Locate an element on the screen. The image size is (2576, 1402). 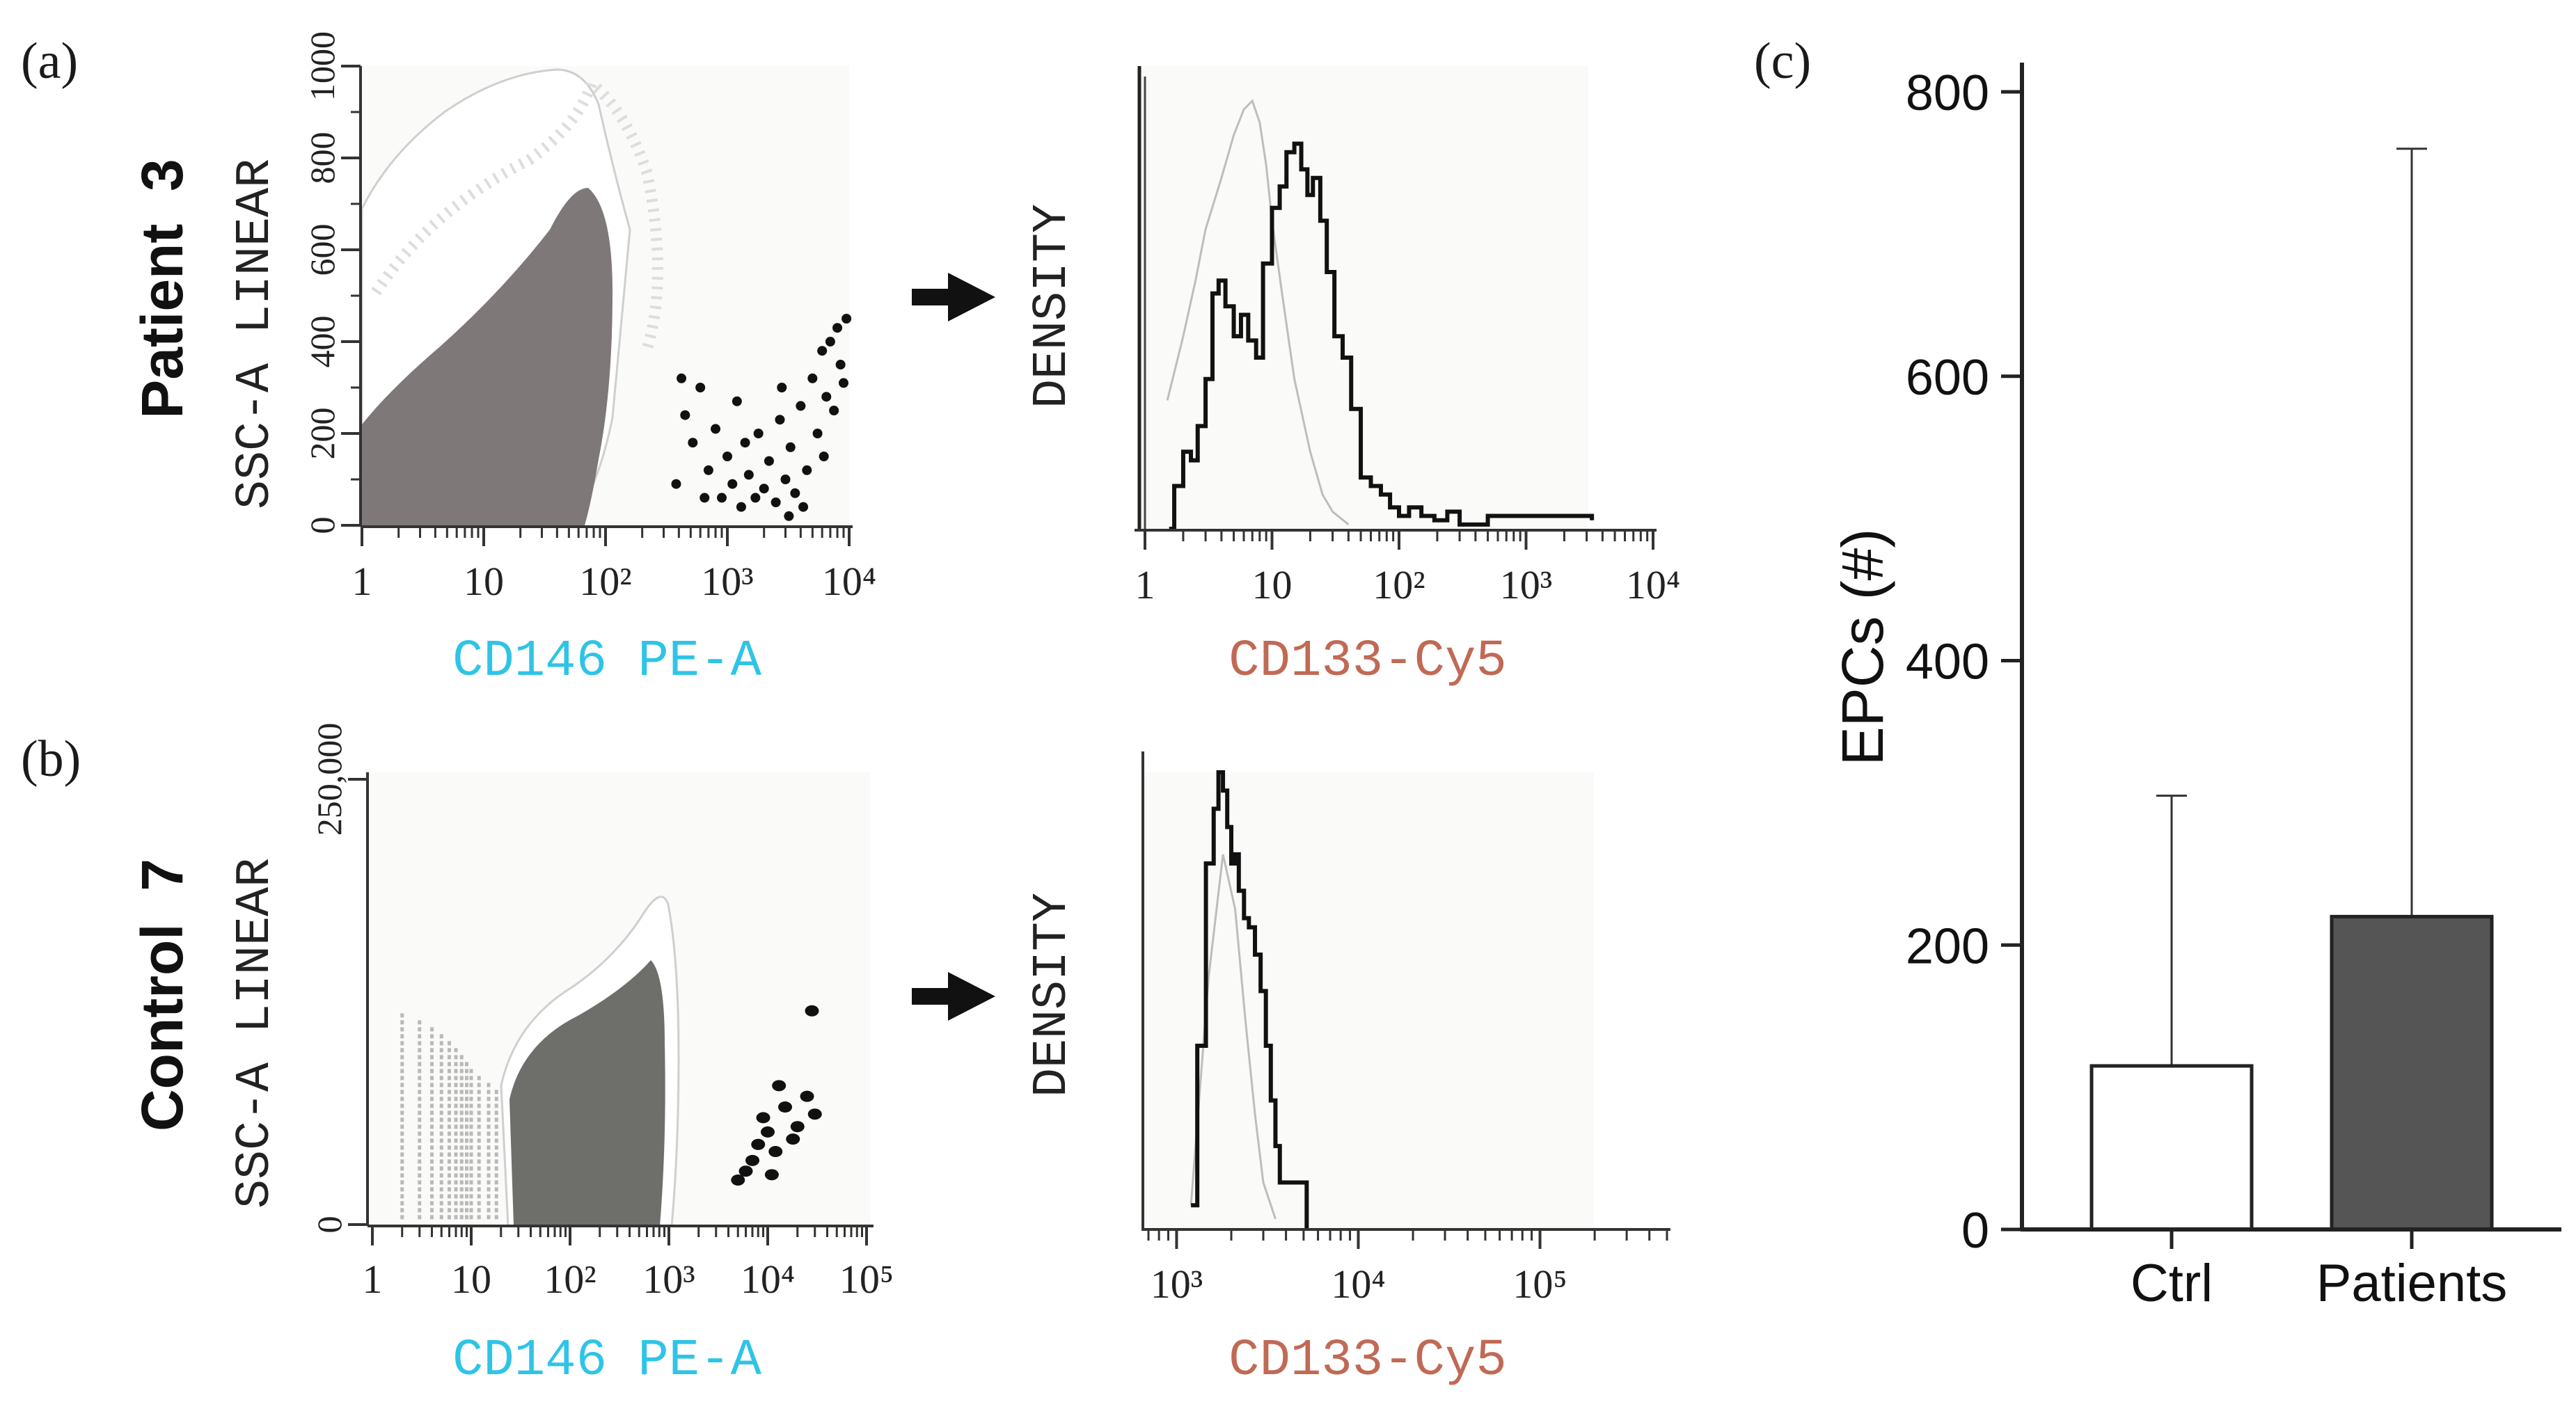
population-core is located at coordinates (487, 356).